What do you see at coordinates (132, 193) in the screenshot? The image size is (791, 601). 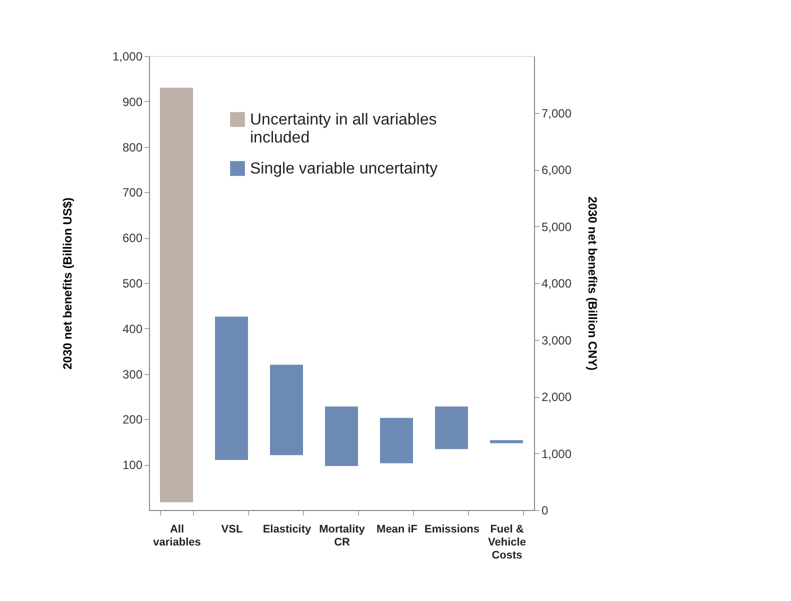 I see `y-tick-label: 700` at bounding box center [132, 193].